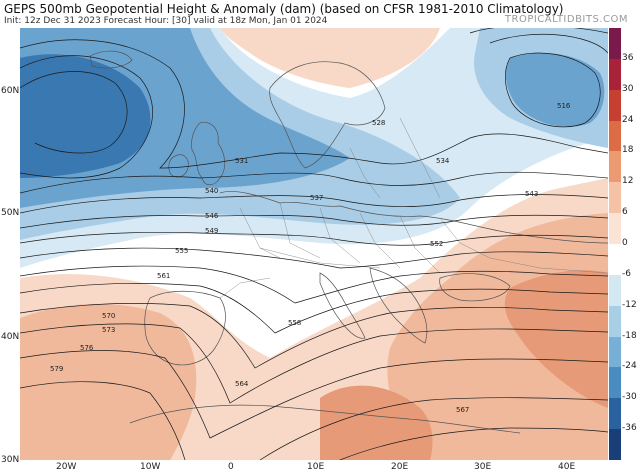 This screenshot has height=473, width=640. Describe the element at coordinates (628, 119) in the screenshot. I see `colorbar-tick-label: 24` at that location.